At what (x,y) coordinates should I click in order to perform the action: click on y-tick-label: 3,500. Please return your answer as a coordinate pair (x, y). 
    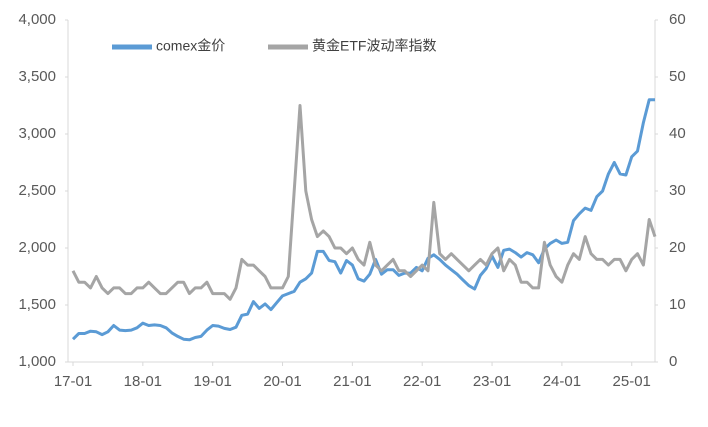
    Looking at the image, I should click on (37, 76).